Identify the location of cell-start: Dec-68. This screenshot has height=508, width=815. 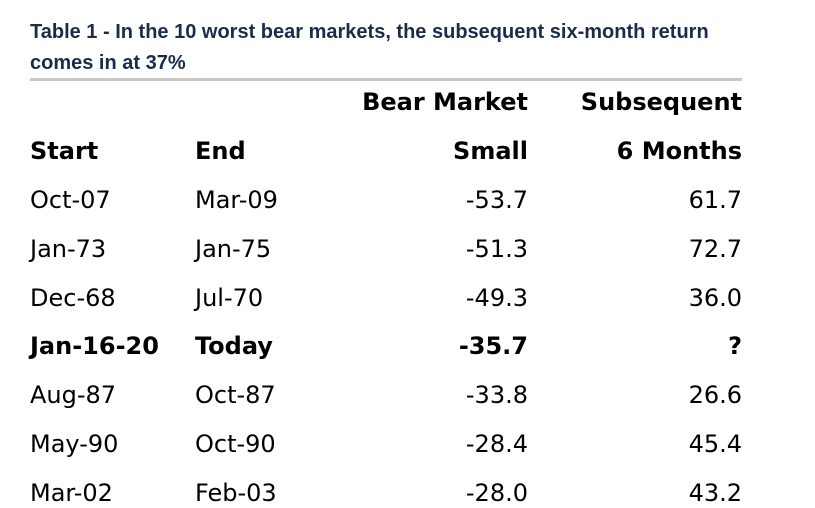
(73, 298).